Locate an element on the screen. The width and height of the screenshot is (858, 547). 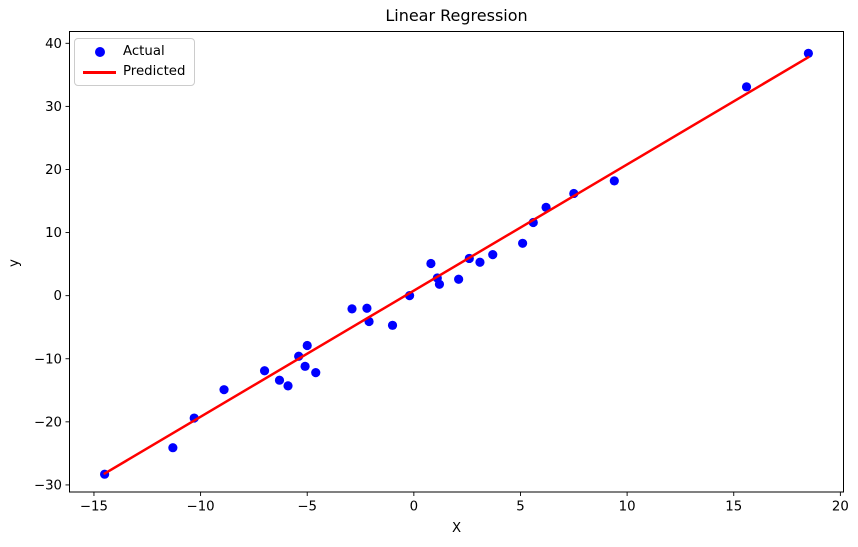
x-tick-label: 10 is located at coordinates (627, 507).